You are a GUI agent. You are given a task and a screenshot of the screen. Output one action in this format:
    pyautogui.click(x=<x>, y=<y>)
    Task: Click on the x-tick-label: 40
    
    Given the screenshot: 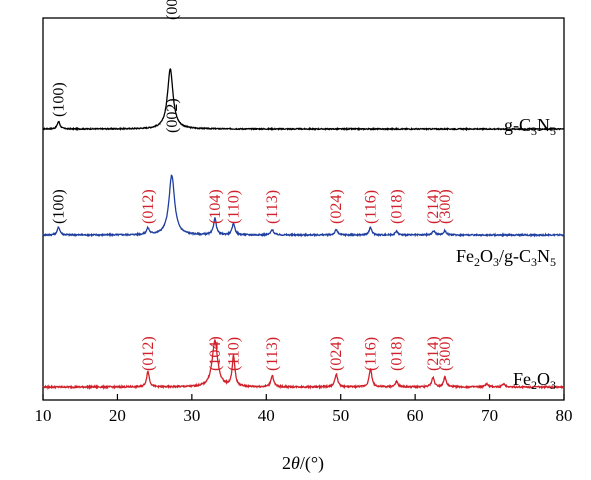 What is the action you would take?
    pyautogui.click(x=266, y=415)
    